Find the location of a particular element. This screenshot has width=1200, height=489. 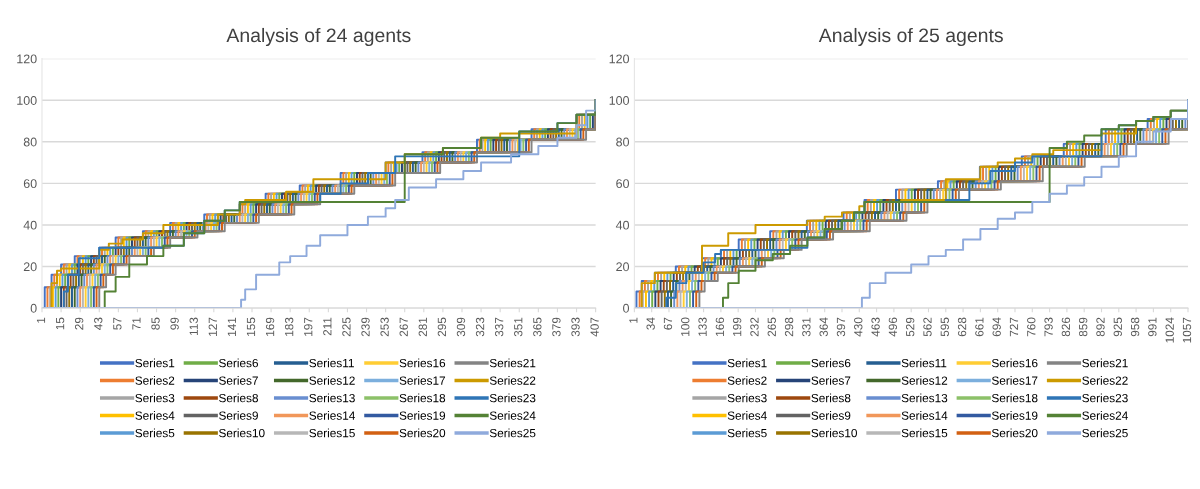

x-tick-label: 351 is located at coordinates (518, 327).